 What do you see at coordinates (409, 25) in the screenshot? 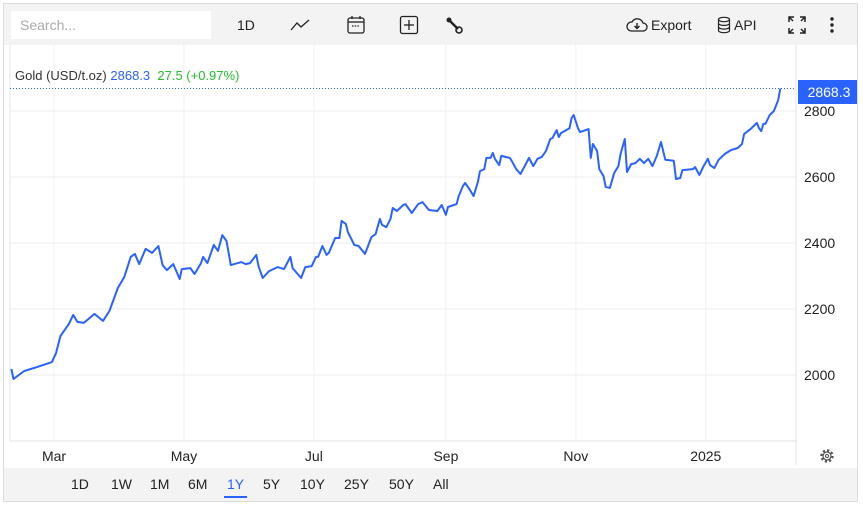
I see `add-indicator-icon` at bounding box center [409, 25].